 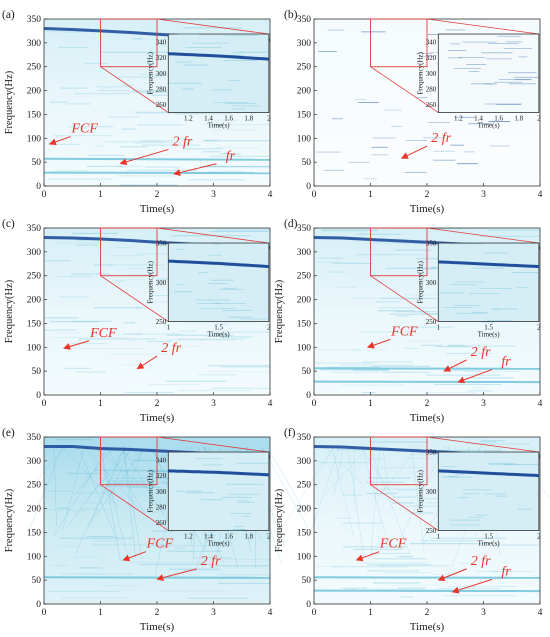 What do you see at coordinates (431, 322) in the screenshot?
I see `inset-y-tick-label: 250` at bounding box center [431, 322].